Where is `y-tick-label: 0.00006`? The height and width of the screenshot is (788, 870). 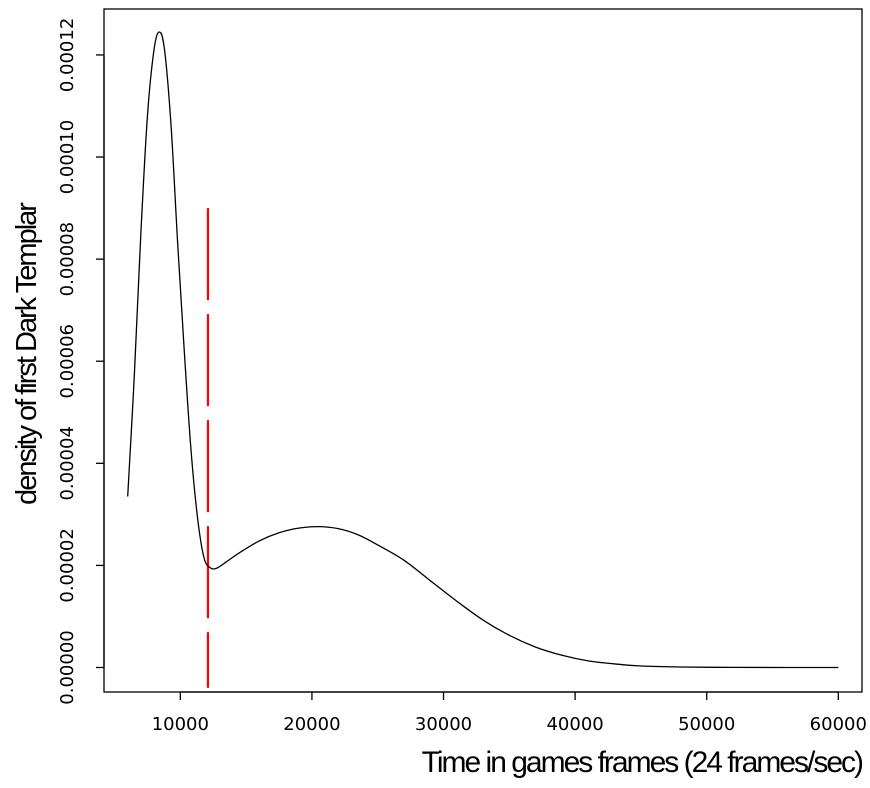 y-tick-label: 0.00006 is located at coordinates (67, 361).